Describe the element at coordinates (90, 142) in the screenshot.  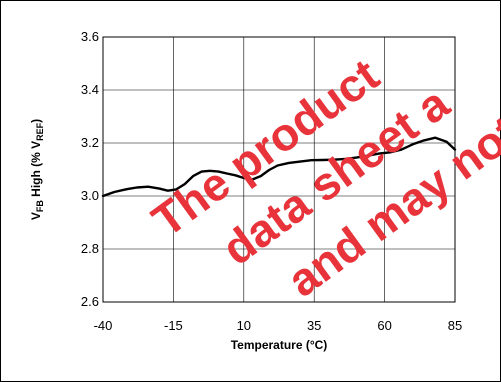
I see `y-tick-label: 3.2` at that location.